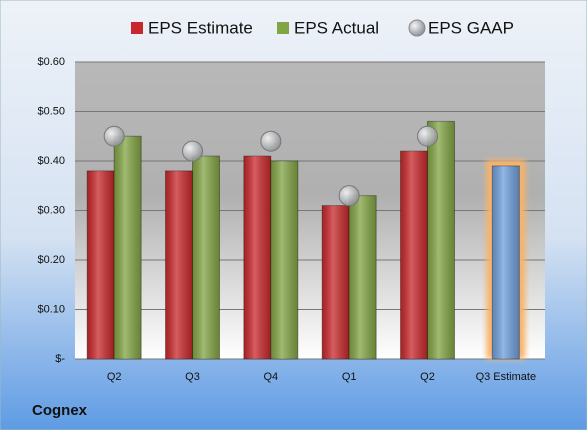 The width and height of the screenshot is (587, 430). What do you see at coordinates (336, 27) in the screenshot?
I see `legend-label: EPS Actual` at bounding box center [336, 27].